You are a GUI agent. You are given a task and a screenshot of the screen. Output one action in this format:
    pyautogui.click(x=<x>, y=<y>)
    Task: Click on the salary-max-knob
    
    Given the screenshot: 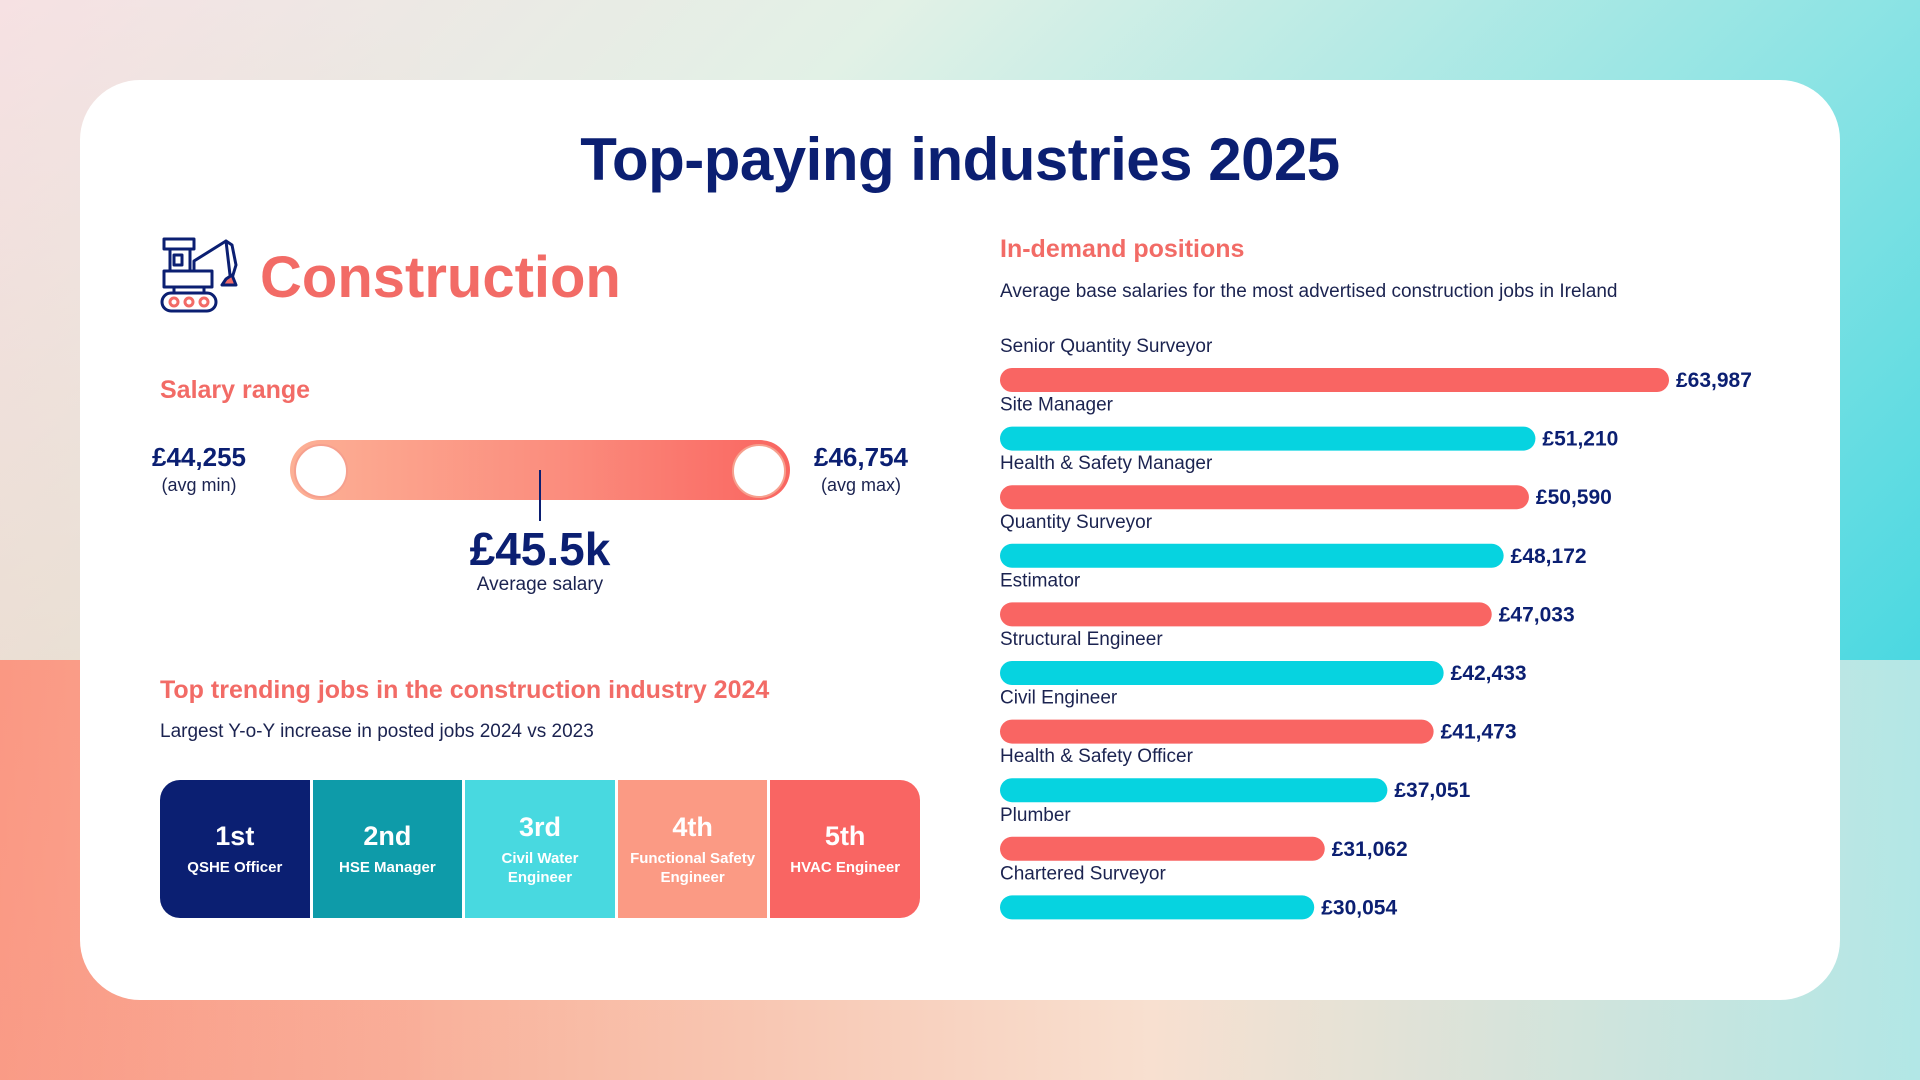 What is the action you would take?
    pyautogui.click(x=759, y=471)
    